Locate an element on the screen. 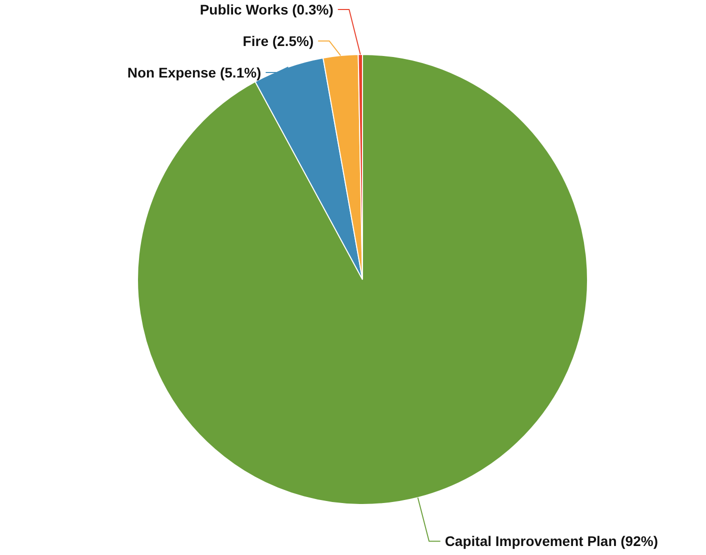  slice-label: Non Expense (5.1%) is located at coordinates (194, 72).